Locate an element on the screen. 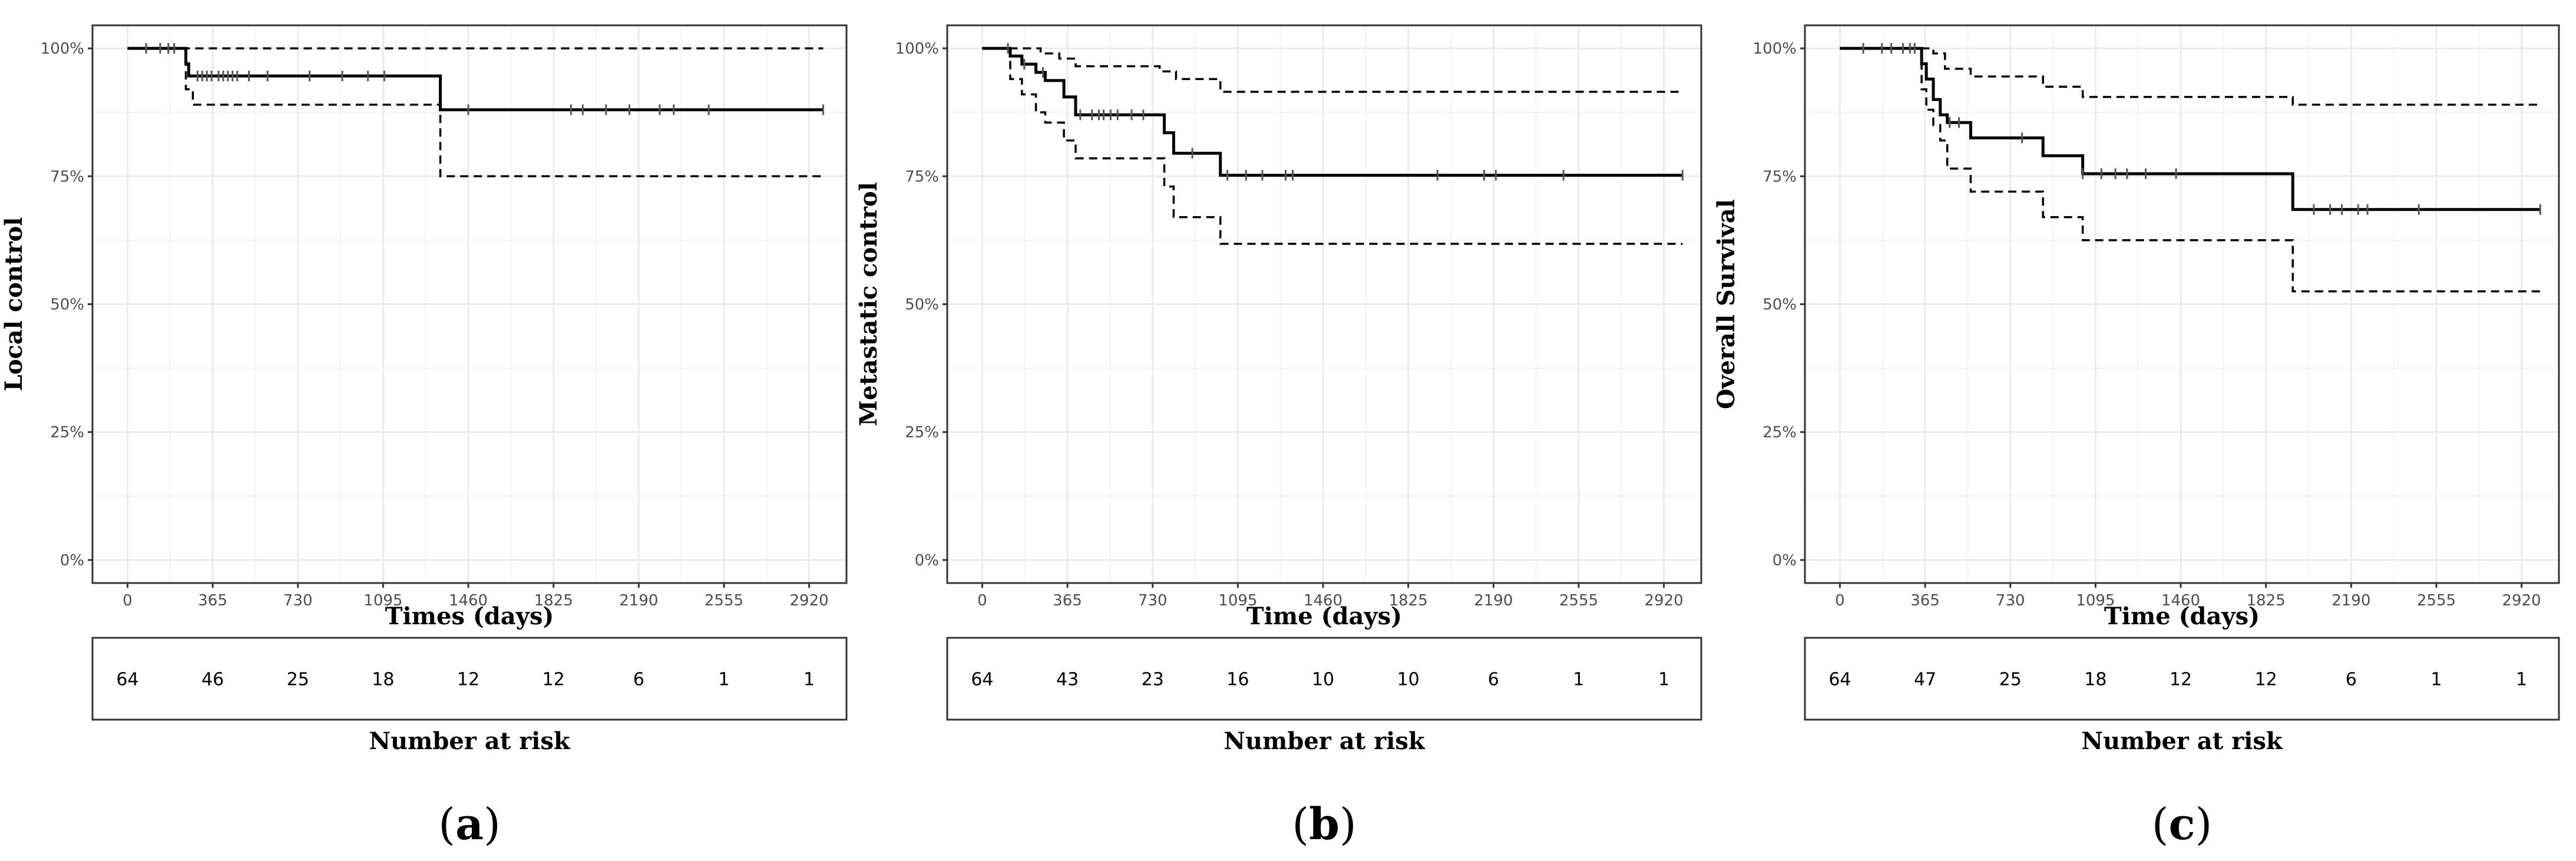 Image resolution: width=2576 pixels, height=861 pixels. x-axis-title: Times (days) is located at coordinates (469, 616).